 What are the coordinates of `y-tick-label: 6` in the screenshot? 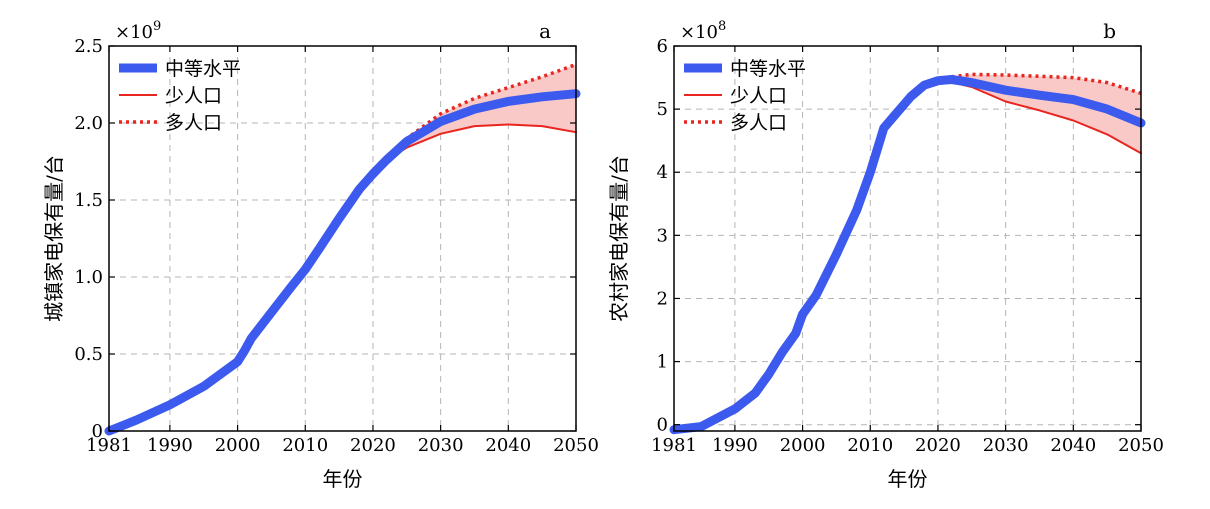 It's located at (662, 46).